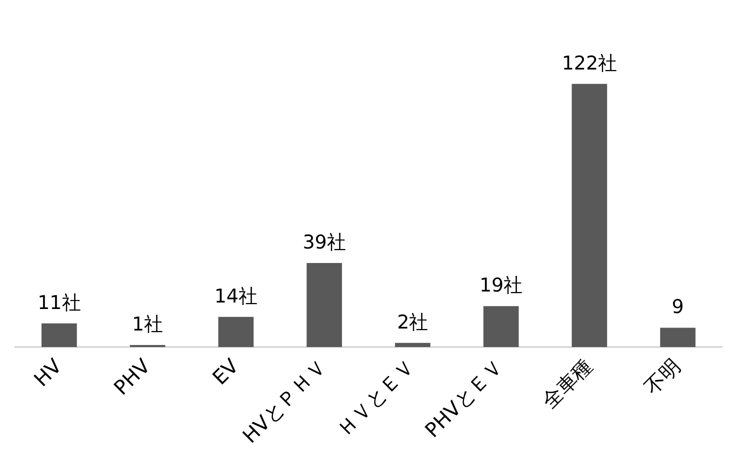 The height and width of the screenshot is (457, 737). What do you see at coordinates (590, 63) in the screenshot?
I see `data-label: 122社` at bounding box center [590, 63].